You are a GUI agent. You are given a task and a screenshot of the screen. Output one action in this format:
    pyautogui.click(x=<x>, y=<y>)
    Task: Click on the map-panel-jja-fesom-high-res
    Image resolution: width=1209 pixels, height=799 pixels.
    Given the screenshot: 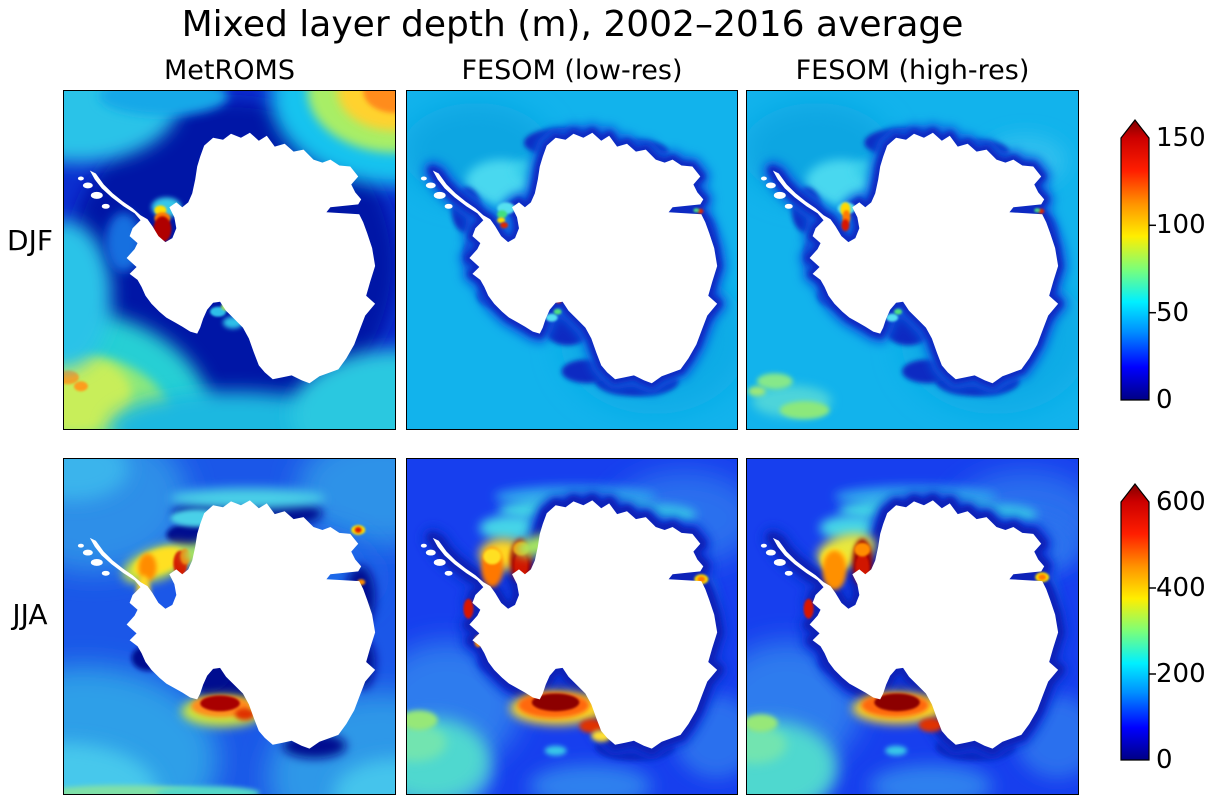 What is the action you would take?
    pyautogui.click(x=912, y=626)
    